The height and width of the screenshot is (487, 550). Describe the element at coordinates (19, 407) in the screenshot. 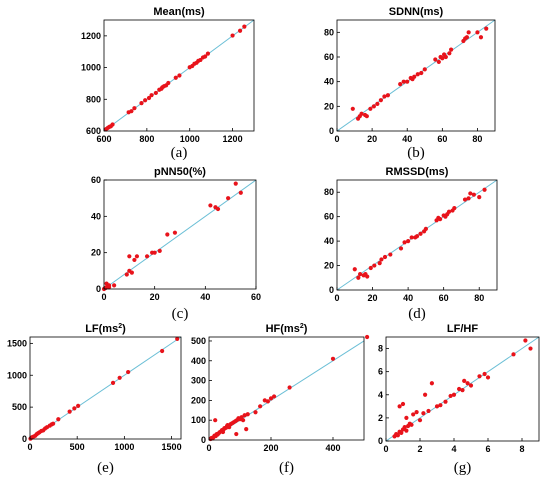

I see `chart-e-ytick-label-1: 500` at that location.